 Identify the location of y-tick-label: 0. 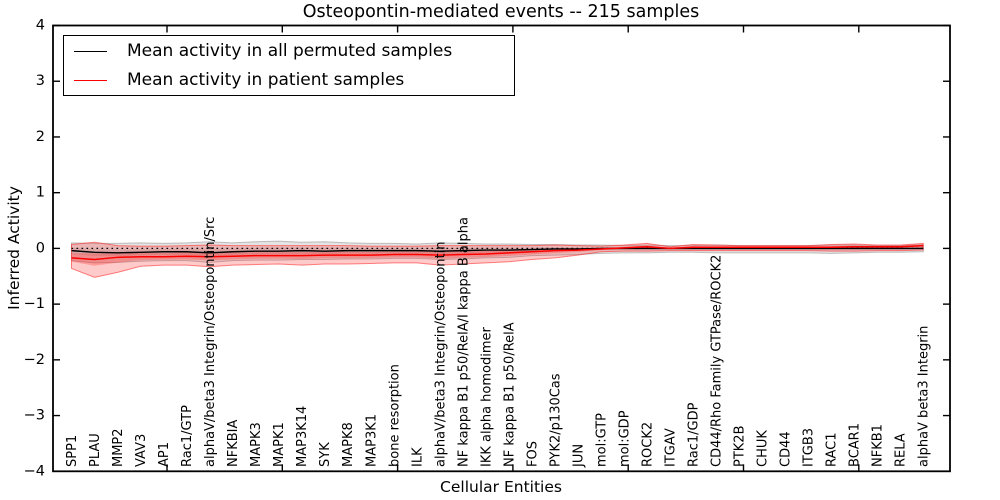
(40, 248).